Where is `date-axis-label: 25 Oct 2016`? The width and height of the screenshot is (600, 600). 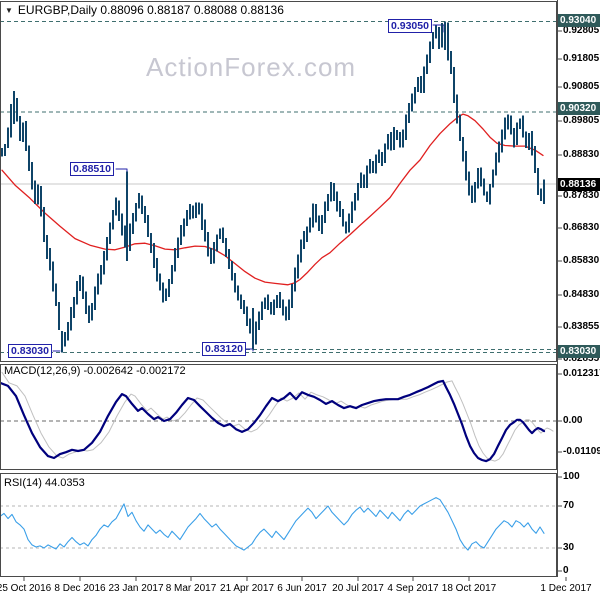
date-axis-label: 25 Oct 2016 is located at coordinates (26, 588).